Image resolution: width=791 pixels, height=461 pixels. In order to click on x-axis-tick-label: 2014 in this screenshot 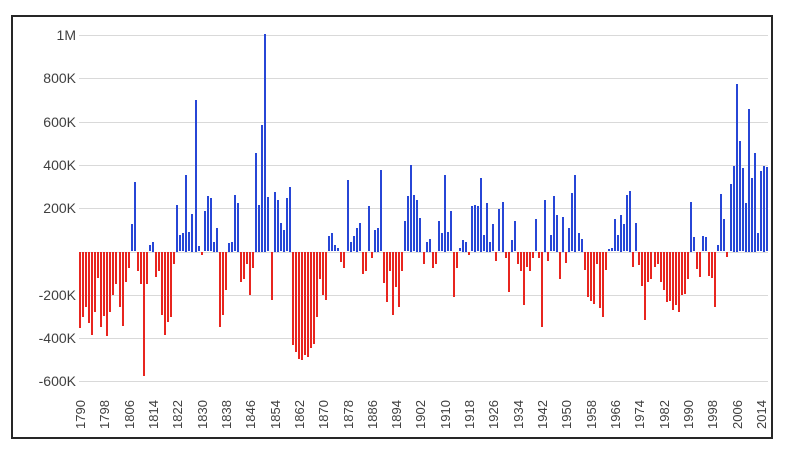, I will do `click(761, 414)`.